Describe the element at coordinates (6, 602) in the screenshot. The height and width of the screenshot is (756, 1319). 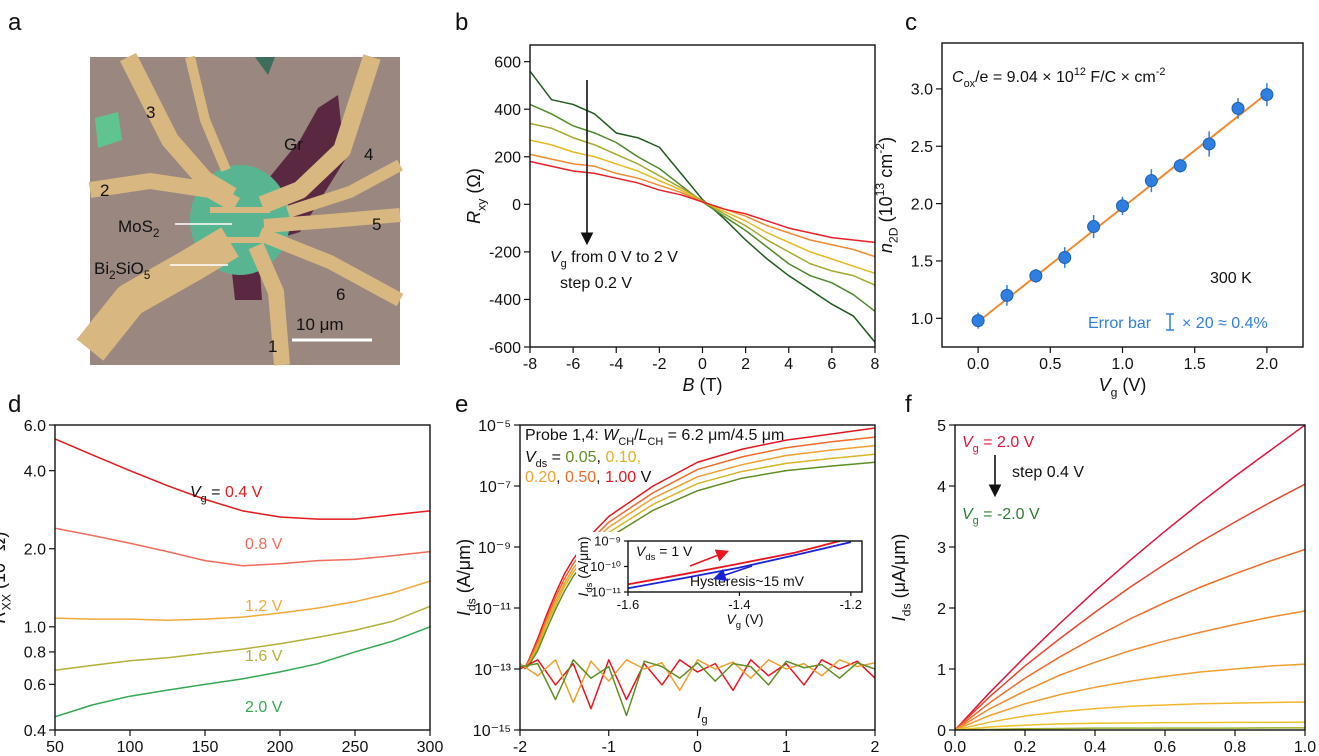
I see `text-part: XX` at that location.